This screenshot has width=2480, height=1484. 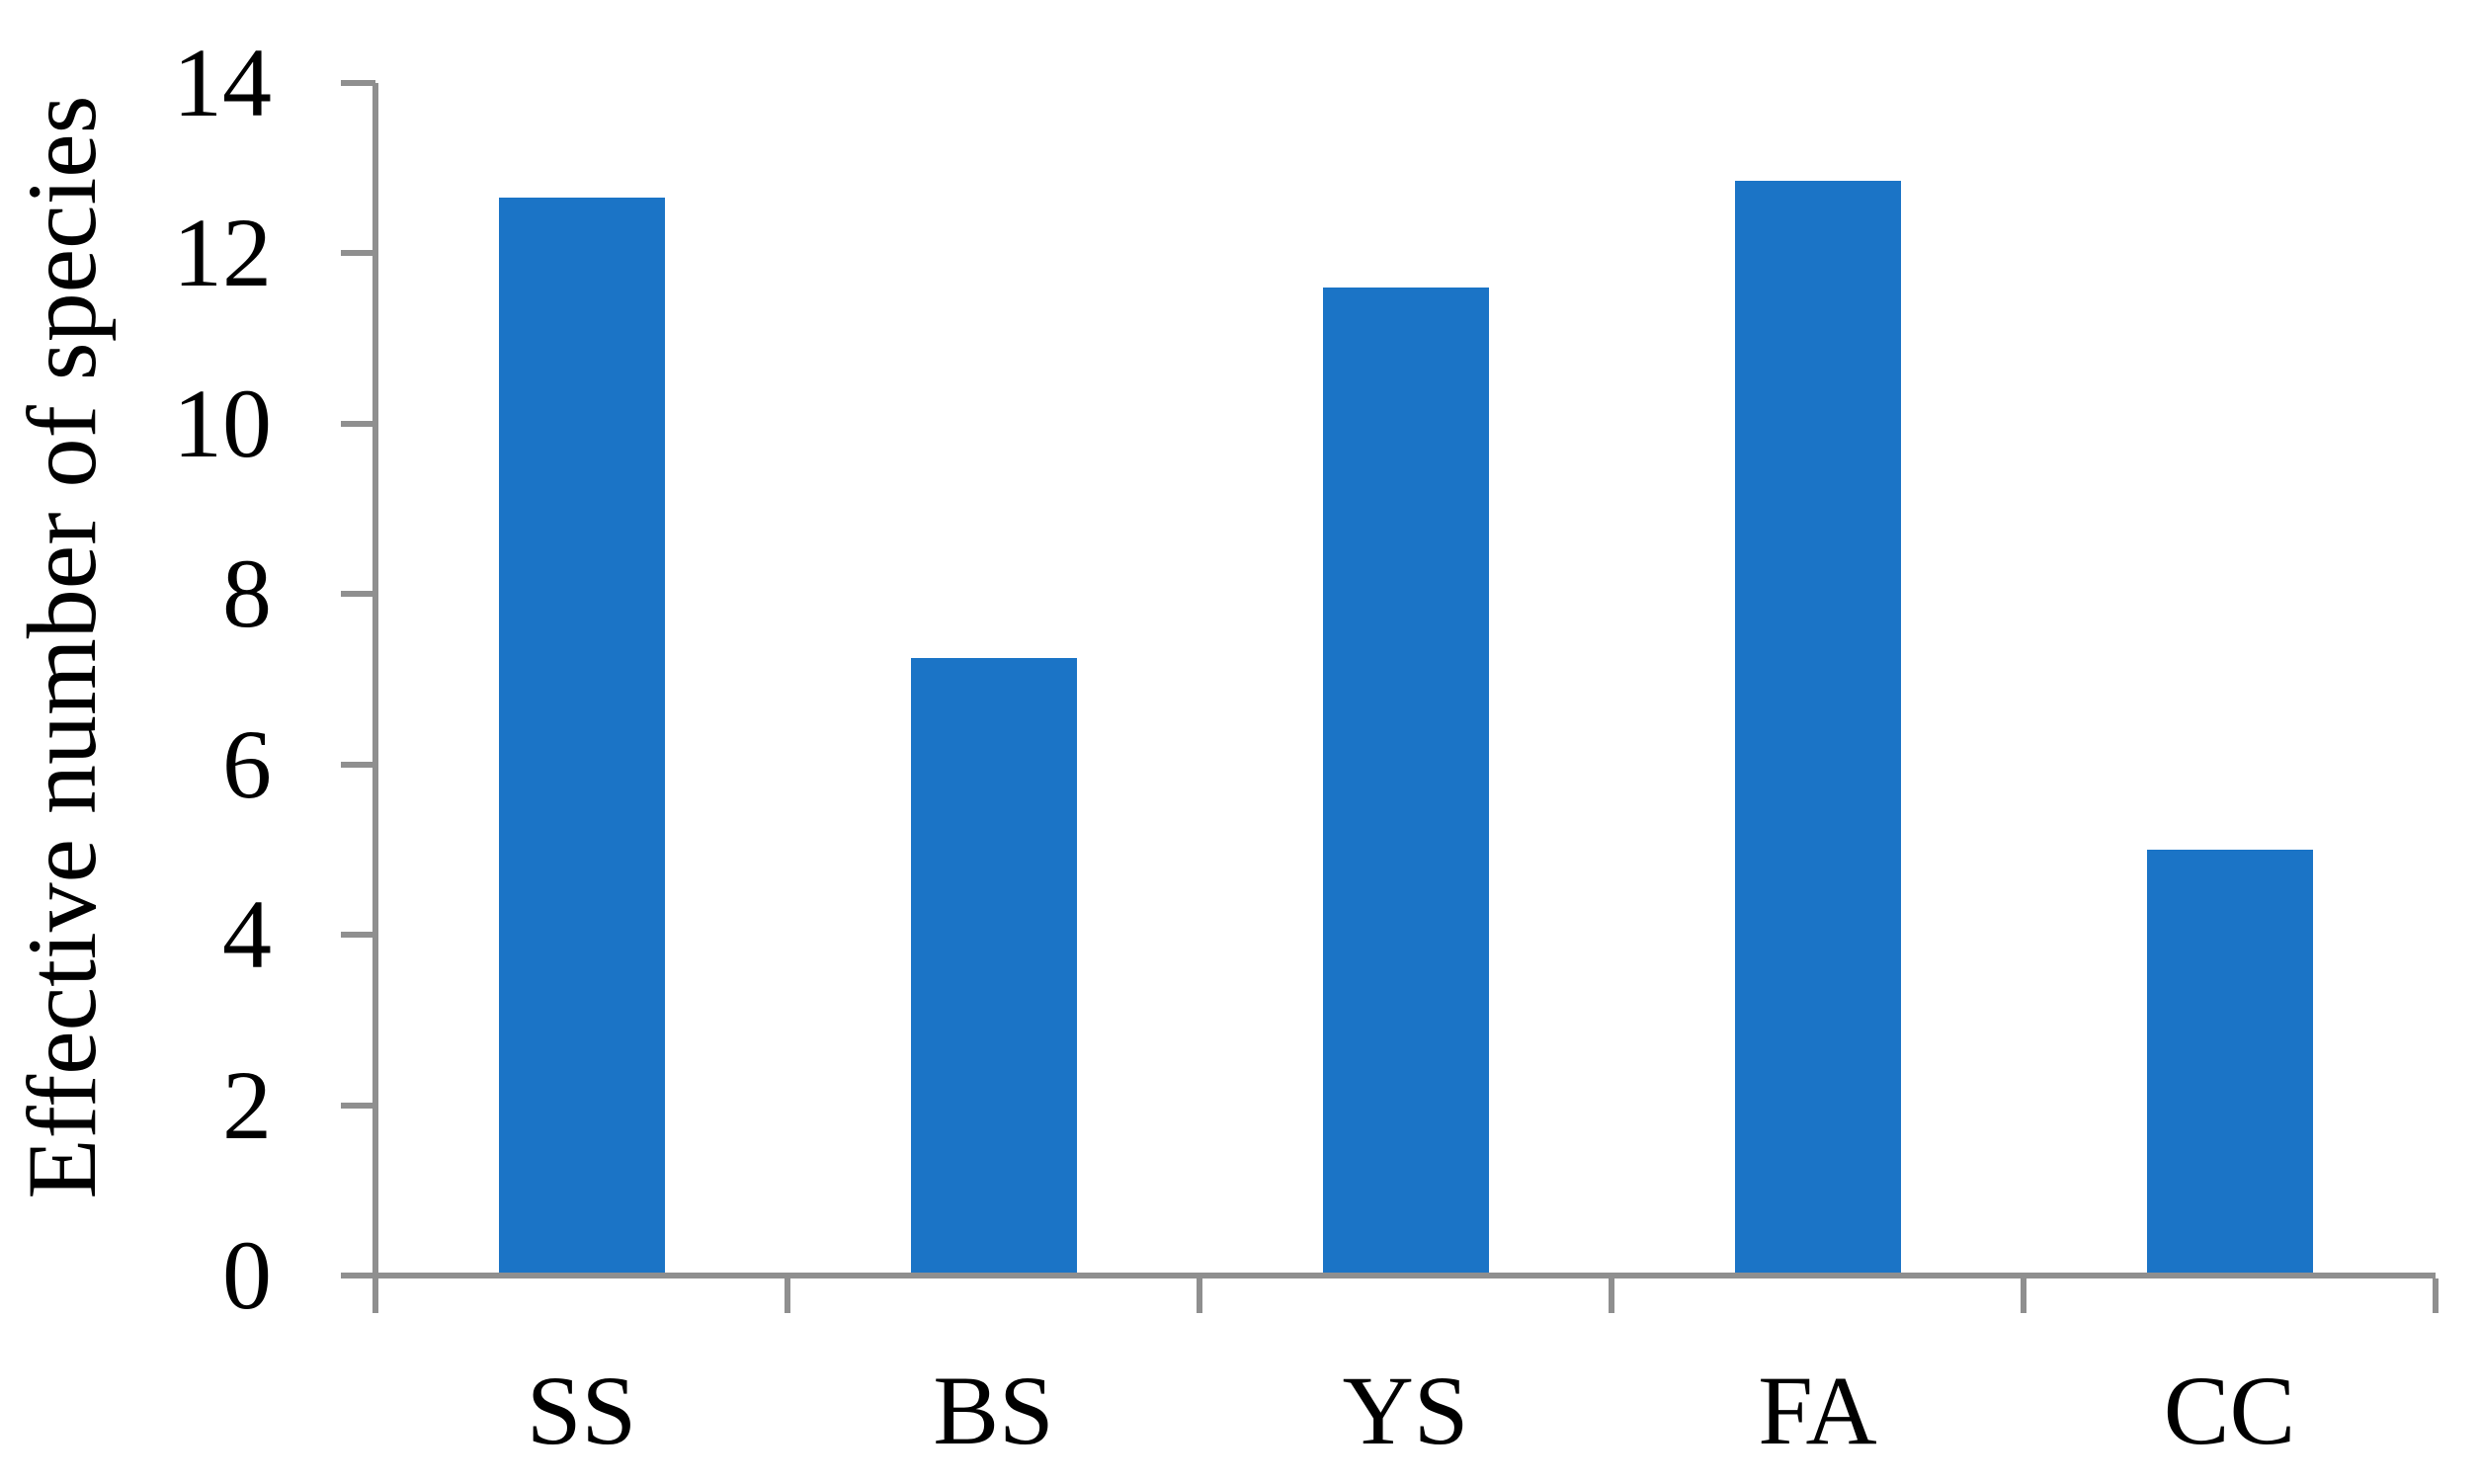 What do you see at coordinates (247, 593) in the screenshot?
I see `y-tick-label: 8` at bounding box center [247, 593].